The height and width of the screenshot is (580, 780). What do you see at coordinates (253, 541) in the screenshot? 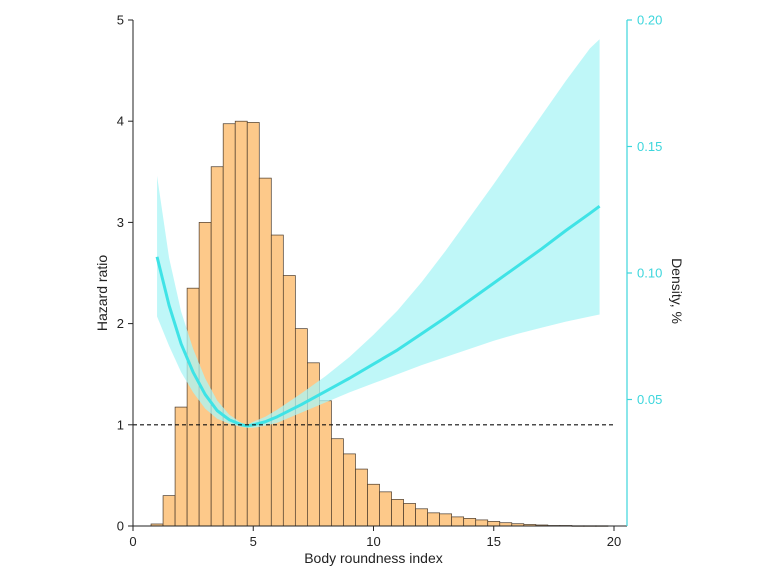
I see `x-tick-label: 5` at bounding box center [253, 541].